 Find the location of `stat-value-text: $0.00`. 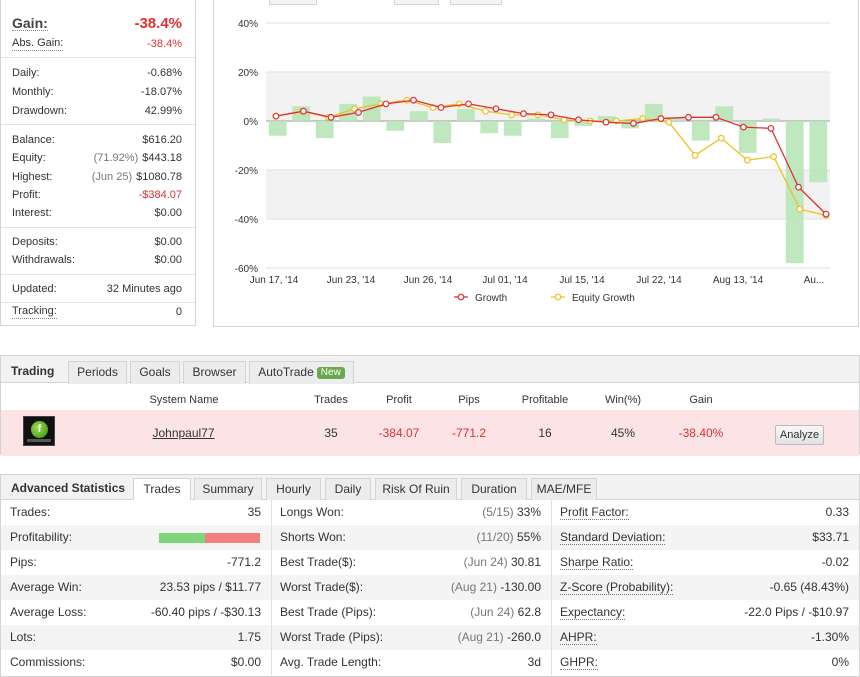

stat-value-text: $0.00 is located at coordinates (245, 662).